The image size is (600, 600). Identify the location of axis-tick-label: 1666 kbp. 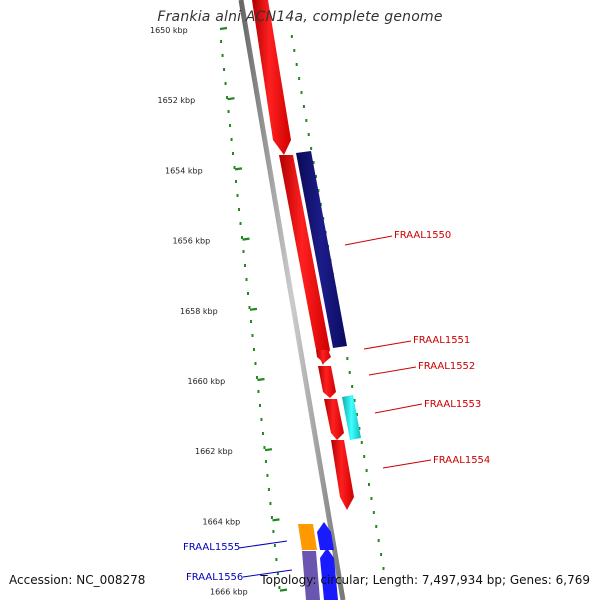
(229, 592).